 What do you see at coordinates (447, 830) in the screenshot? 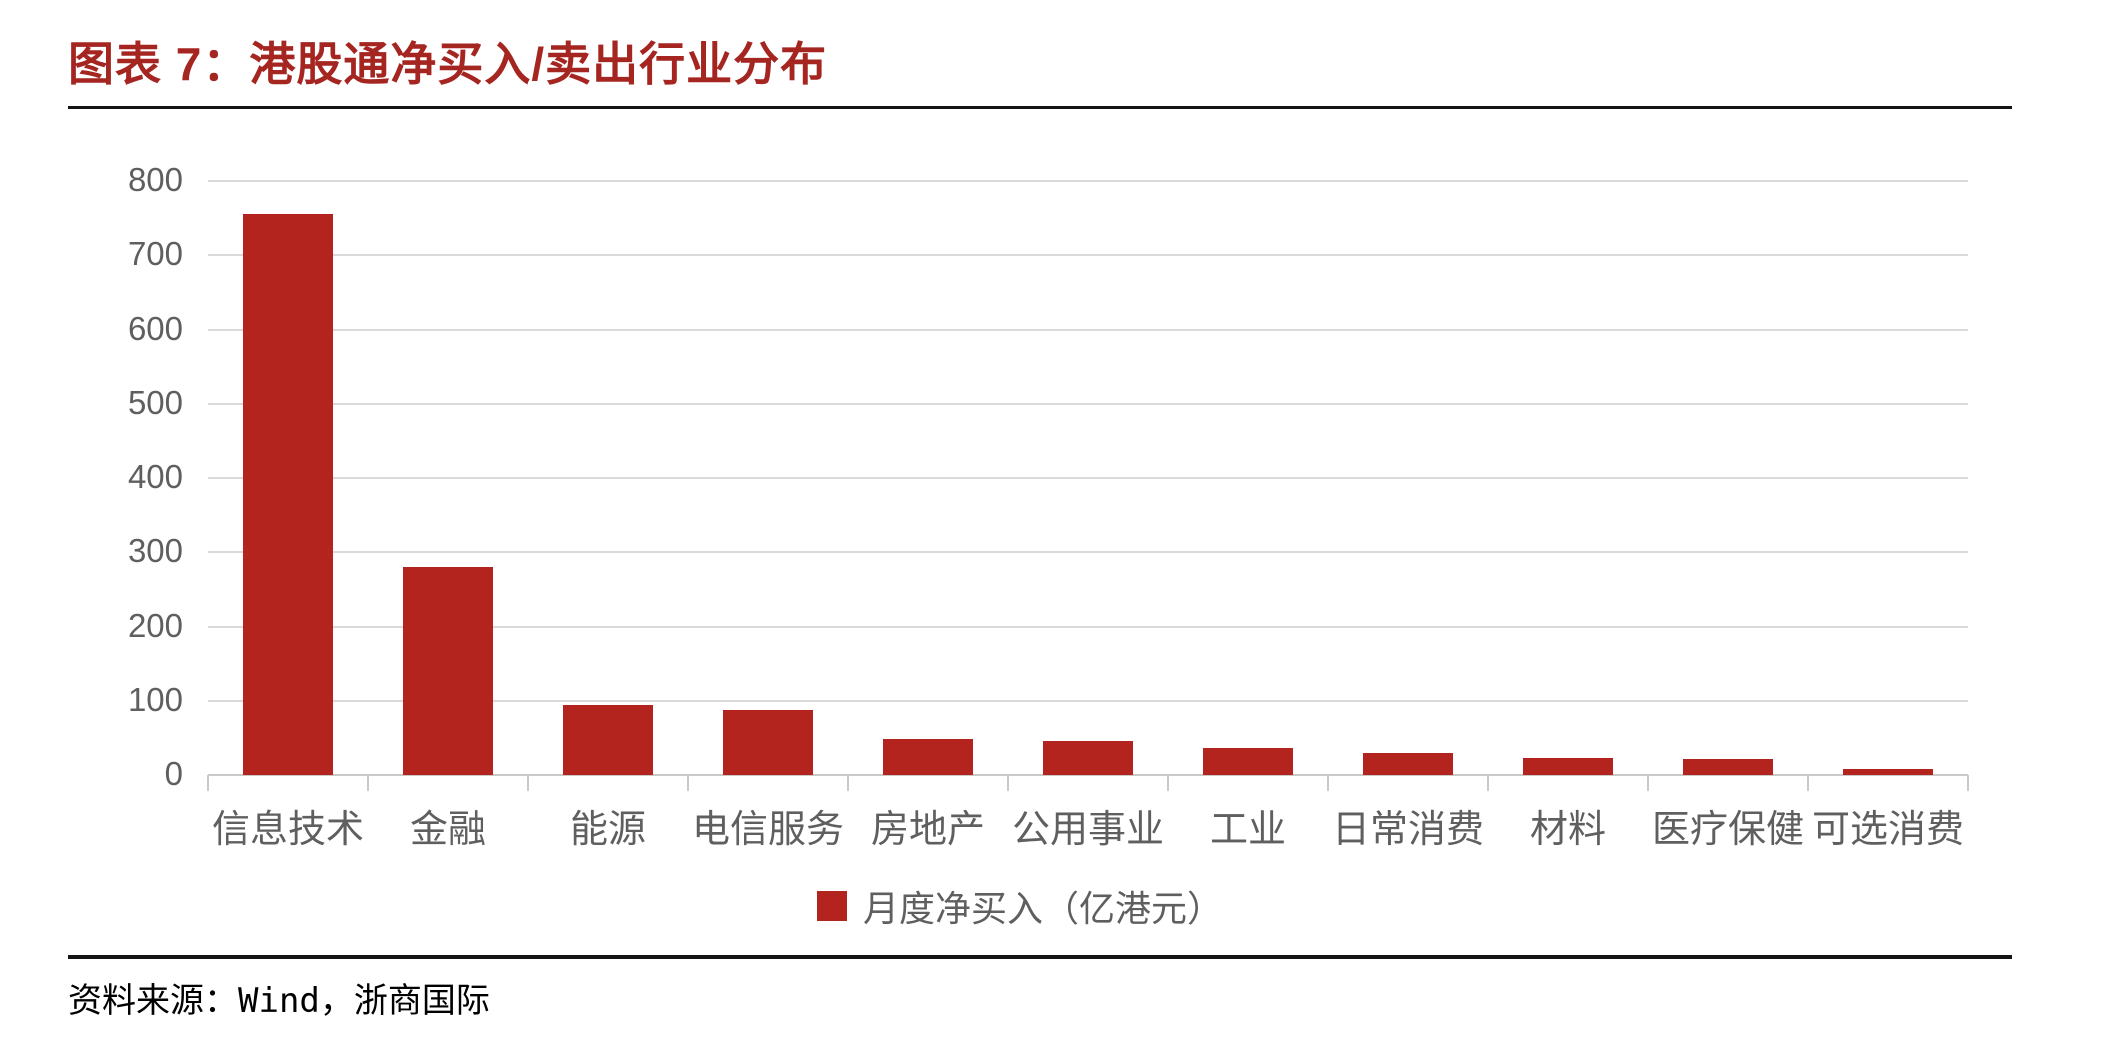
I see `x-axis-category-label: 金融` at bounding box center [447, 830].